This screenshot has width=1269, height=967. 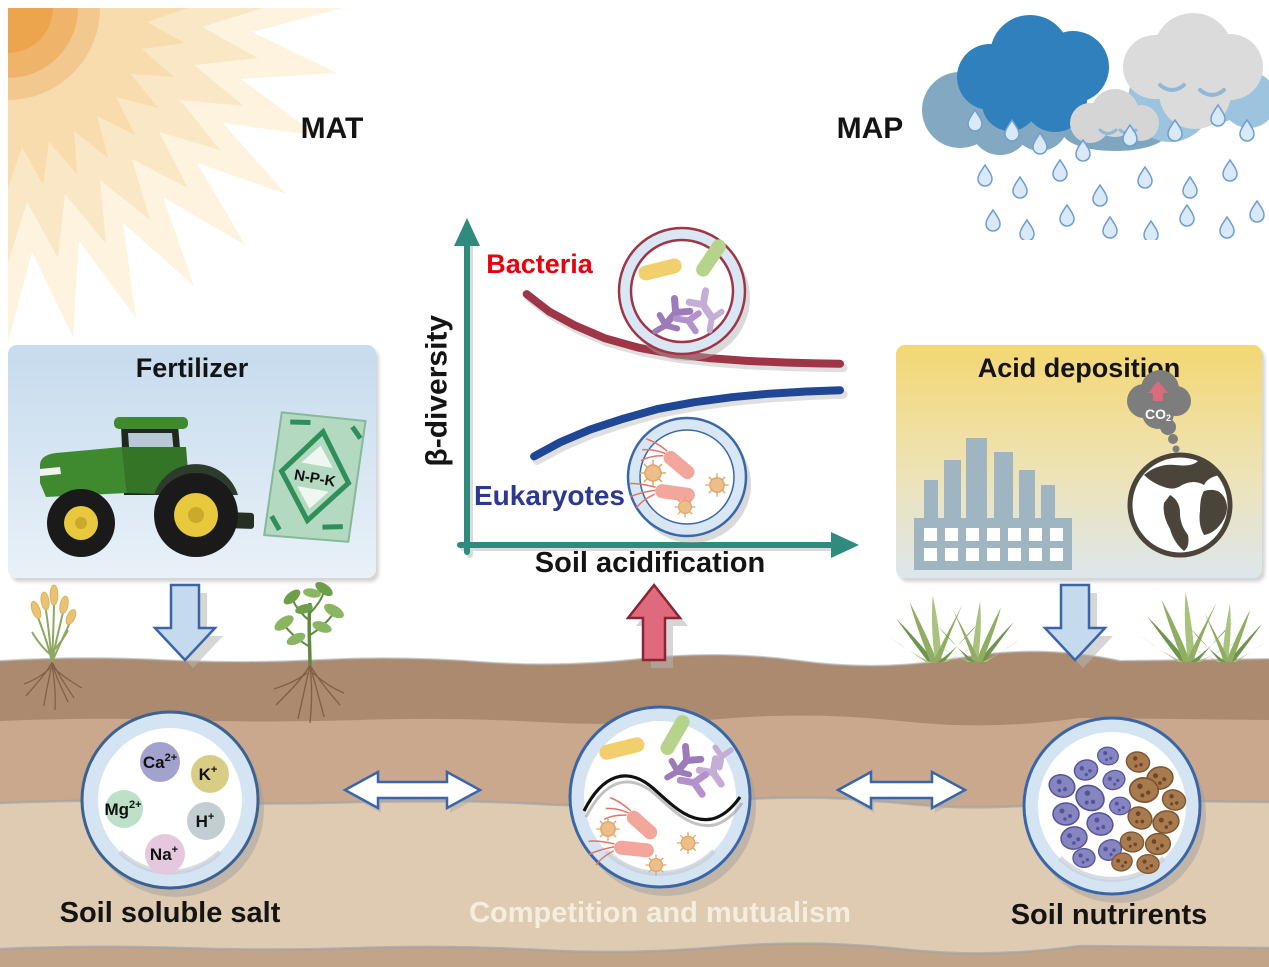 I want to click on svg-text: Mg2+, so click(x=122, y=809).